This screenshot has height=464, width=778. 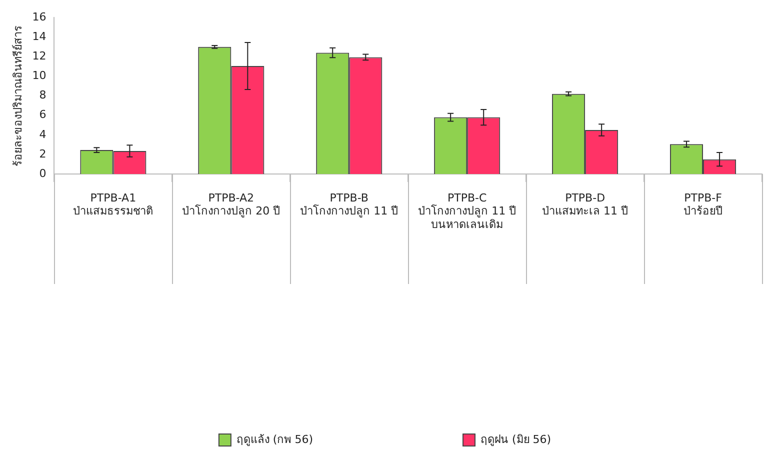 What do you see at coordinates (231, 204) in the screenshot?
I see `x-tick-label: PTPB-A2 ป่าโกงกางปลูก 20 ปี` at bounding box center [231, 204].